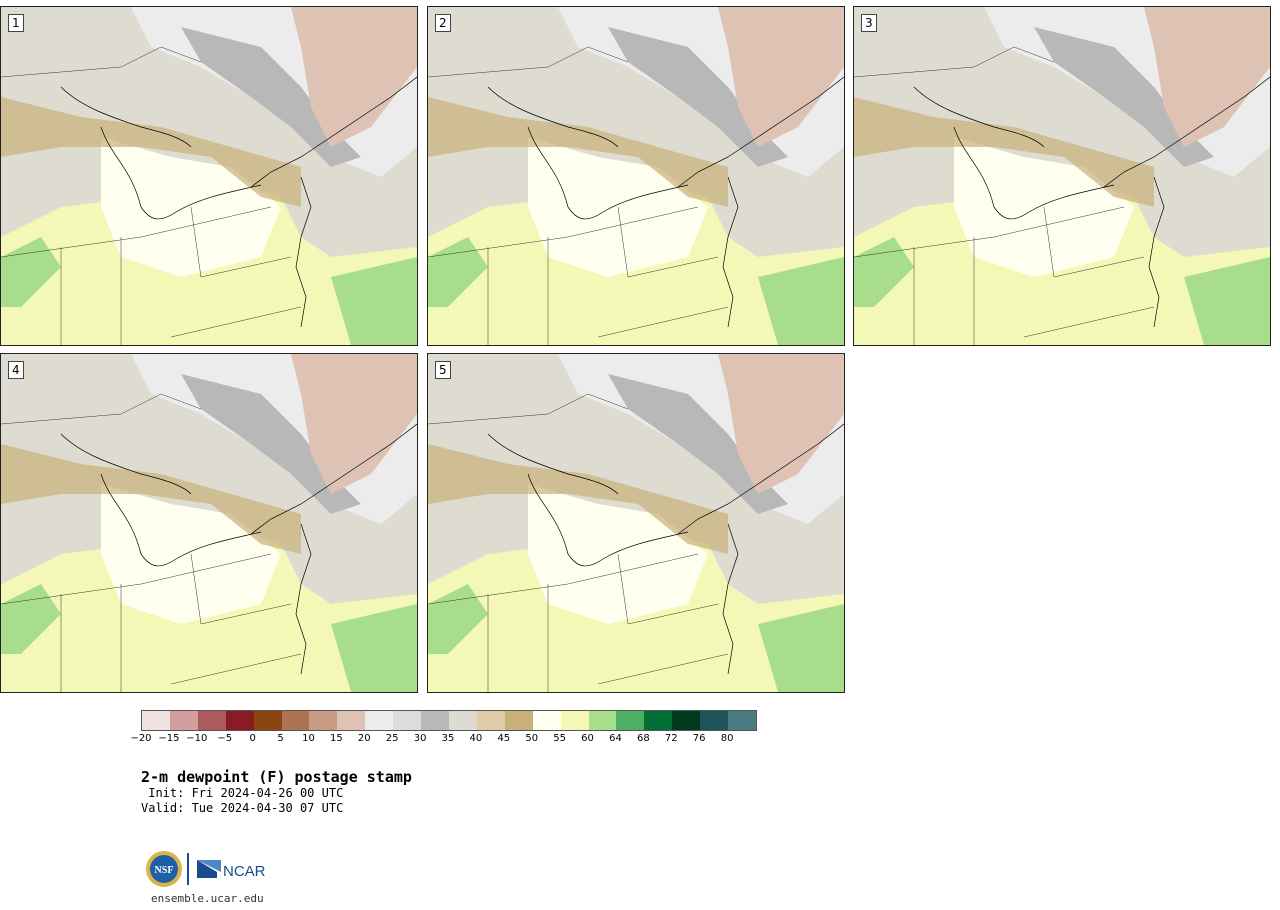  Describe the element at coordinates (671, 738) in the screenshot. I see `legend-tick-label: 72` at that location.